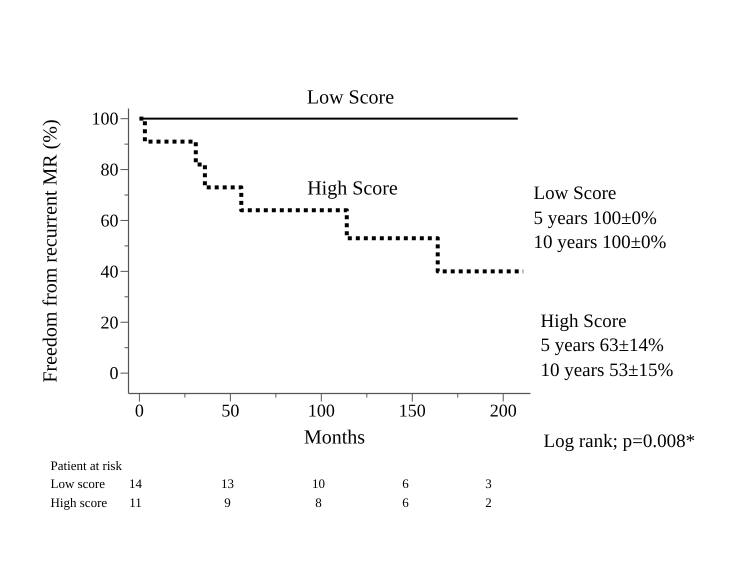 The image size is (750, 563). What do you see at coordinates (488, 483) in the screenshot?
I see `text: 3` at bounding box center [488, 483].